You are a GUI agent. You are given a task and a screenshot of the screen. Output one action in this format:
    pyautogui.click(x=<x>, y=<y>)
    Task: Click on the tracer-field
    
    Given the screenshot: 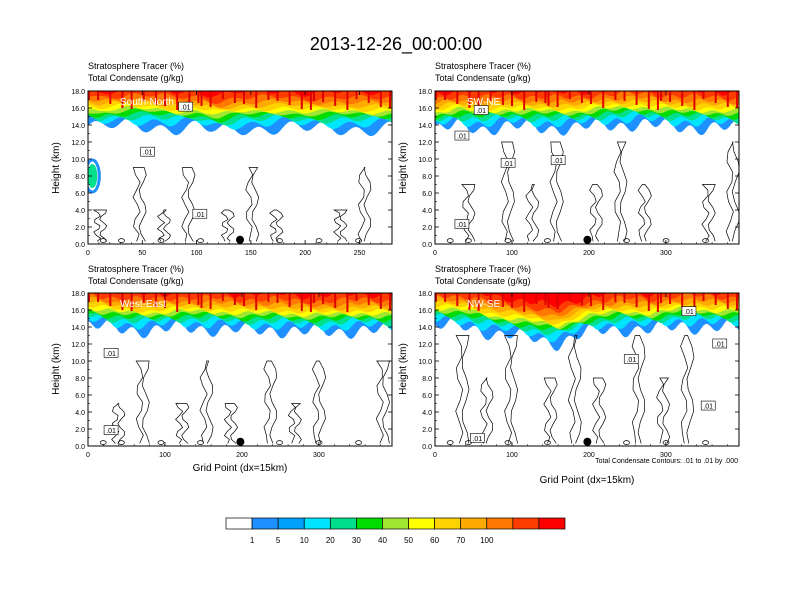 What is the action you would take?
    pyautogui.click(x=240, y=369)
    